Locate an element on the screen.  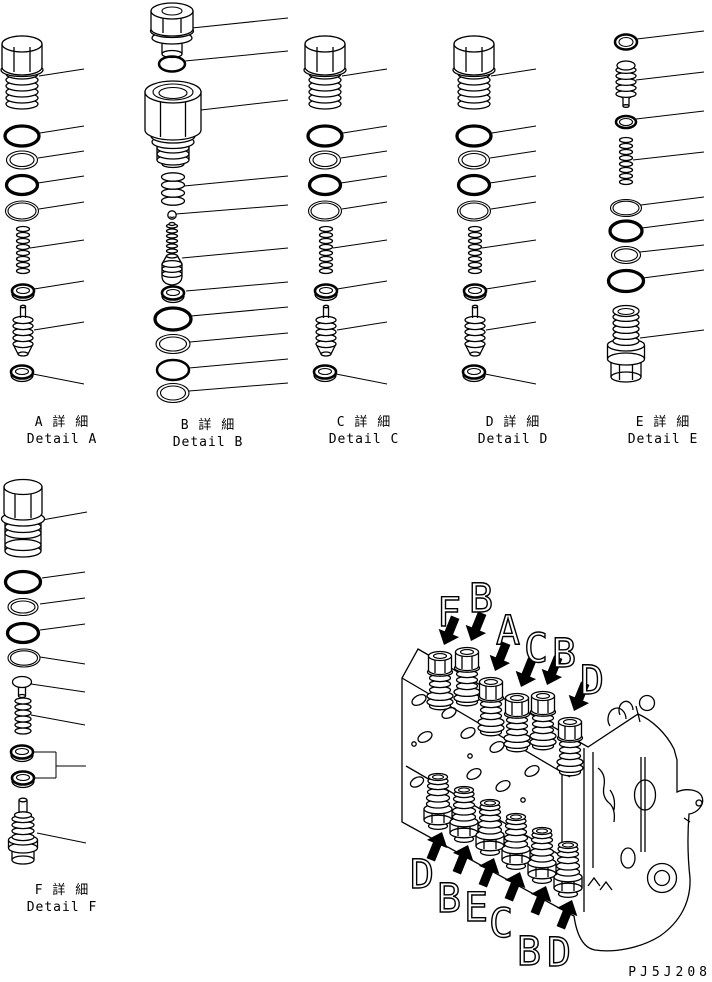
detail-e-assembly: E 詳 細 Detail E is located at coordinates (655, 238).